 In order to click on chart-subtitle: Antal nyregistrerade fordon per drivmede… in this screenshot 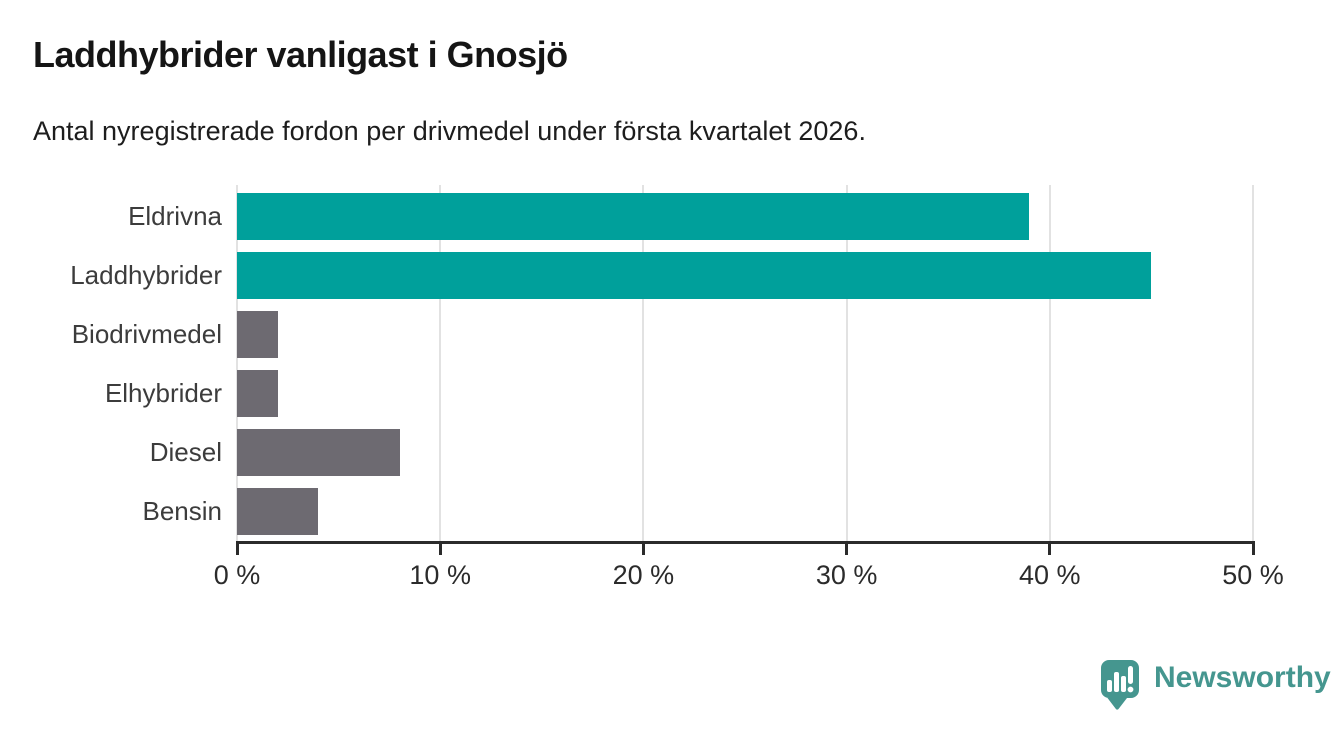, I will do `click(449, 131)`.